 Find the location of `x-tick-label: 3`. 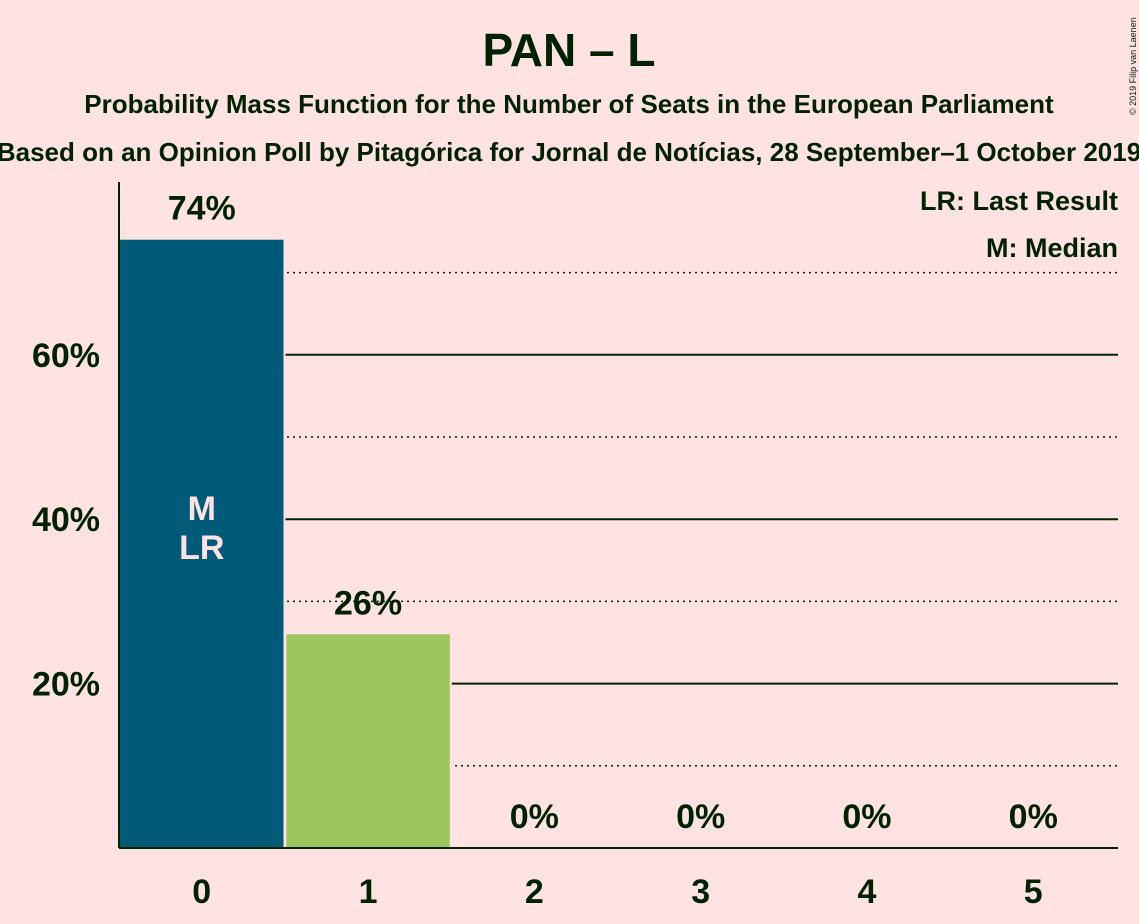

x-tick-label: 3 is located at coordinates (700, 892).